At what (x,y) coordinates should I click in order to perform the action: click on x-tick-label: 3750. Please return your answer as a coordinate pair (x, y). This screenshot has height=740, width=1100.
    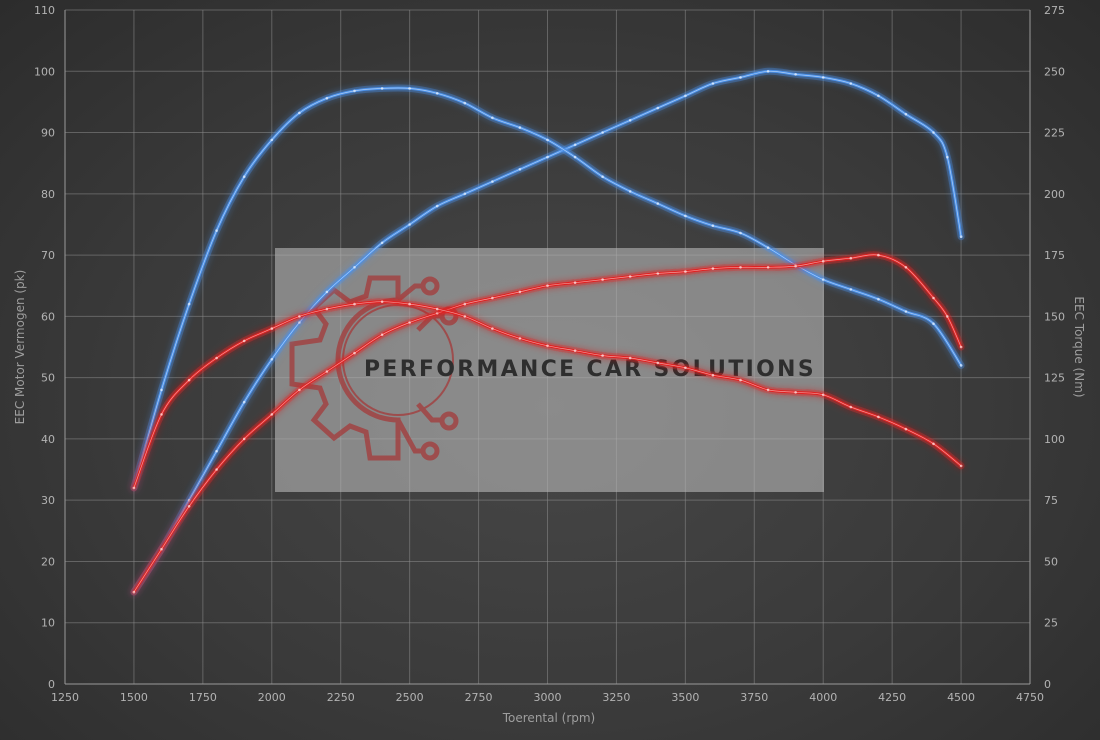
    Looking at the image, I should click on (754, 697).